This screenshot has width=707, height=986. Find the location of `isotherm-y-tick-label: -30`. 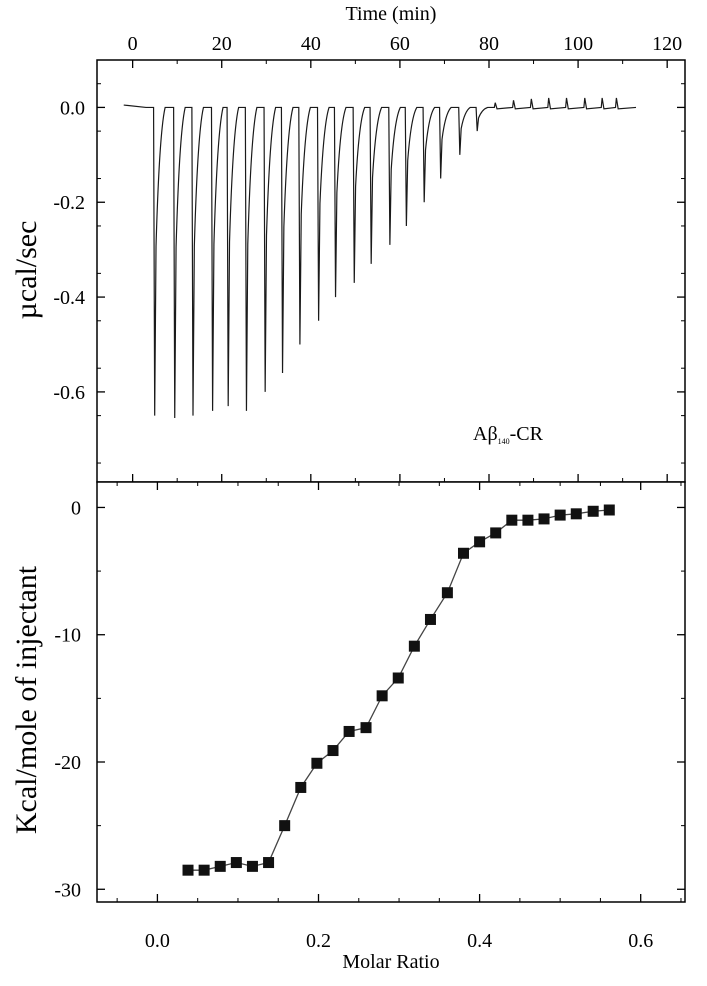

isotherm-y-tick-label: -30 is located at coordinates (67, 890).